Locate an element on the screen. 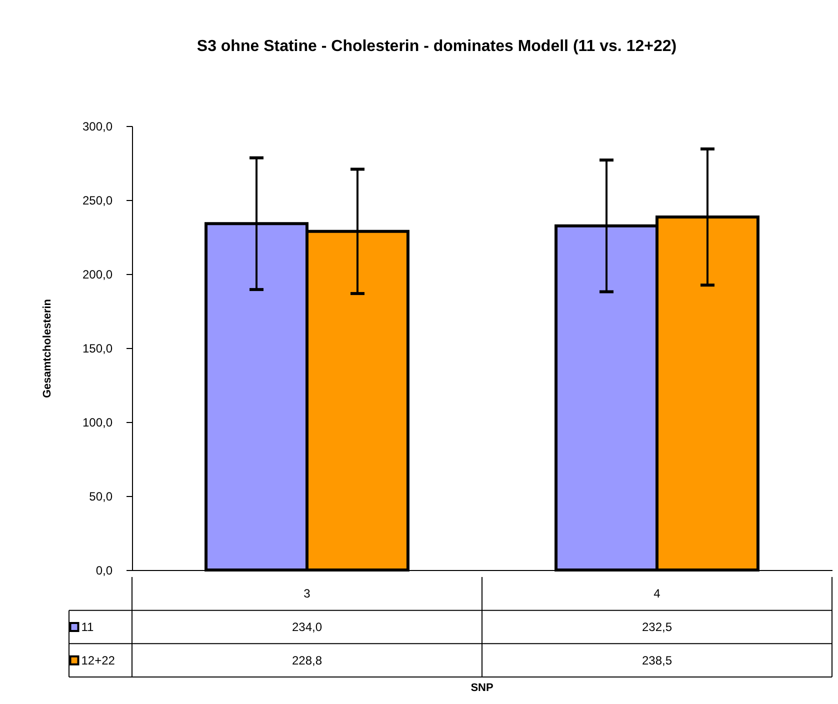  y-axis-title: Gesamtcholesterin is located at coordinates (47, 348).